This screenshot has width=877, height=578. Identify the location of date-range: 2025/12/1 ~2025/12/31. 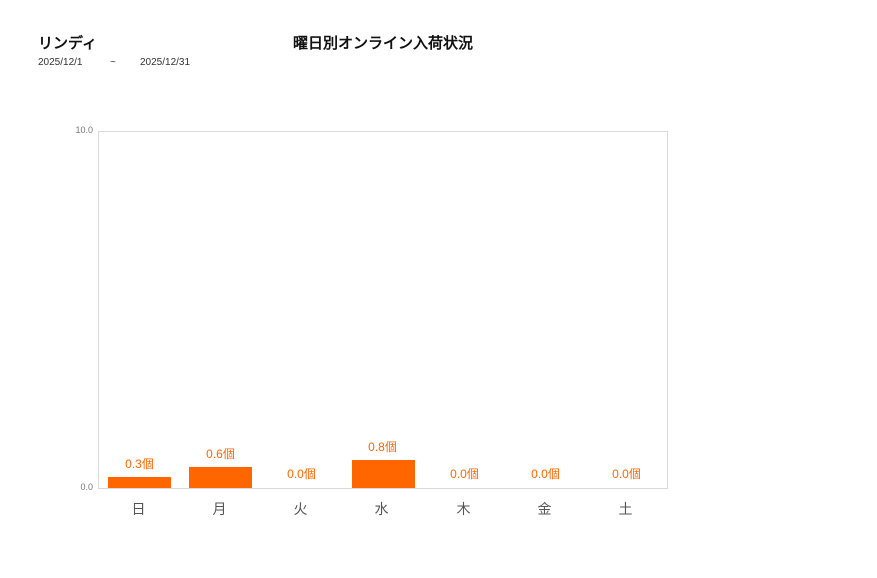
(114, 62).